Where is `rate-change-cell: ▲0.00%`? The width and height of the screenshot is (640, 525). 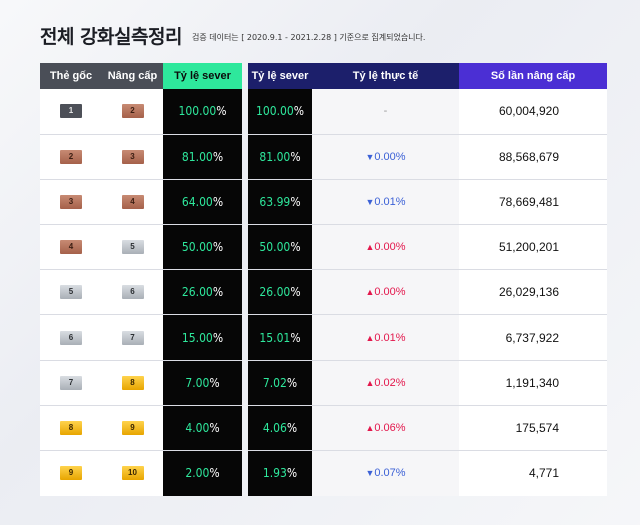
rate-change-cell: ▲0.00% is located at coordinates (385, 292).